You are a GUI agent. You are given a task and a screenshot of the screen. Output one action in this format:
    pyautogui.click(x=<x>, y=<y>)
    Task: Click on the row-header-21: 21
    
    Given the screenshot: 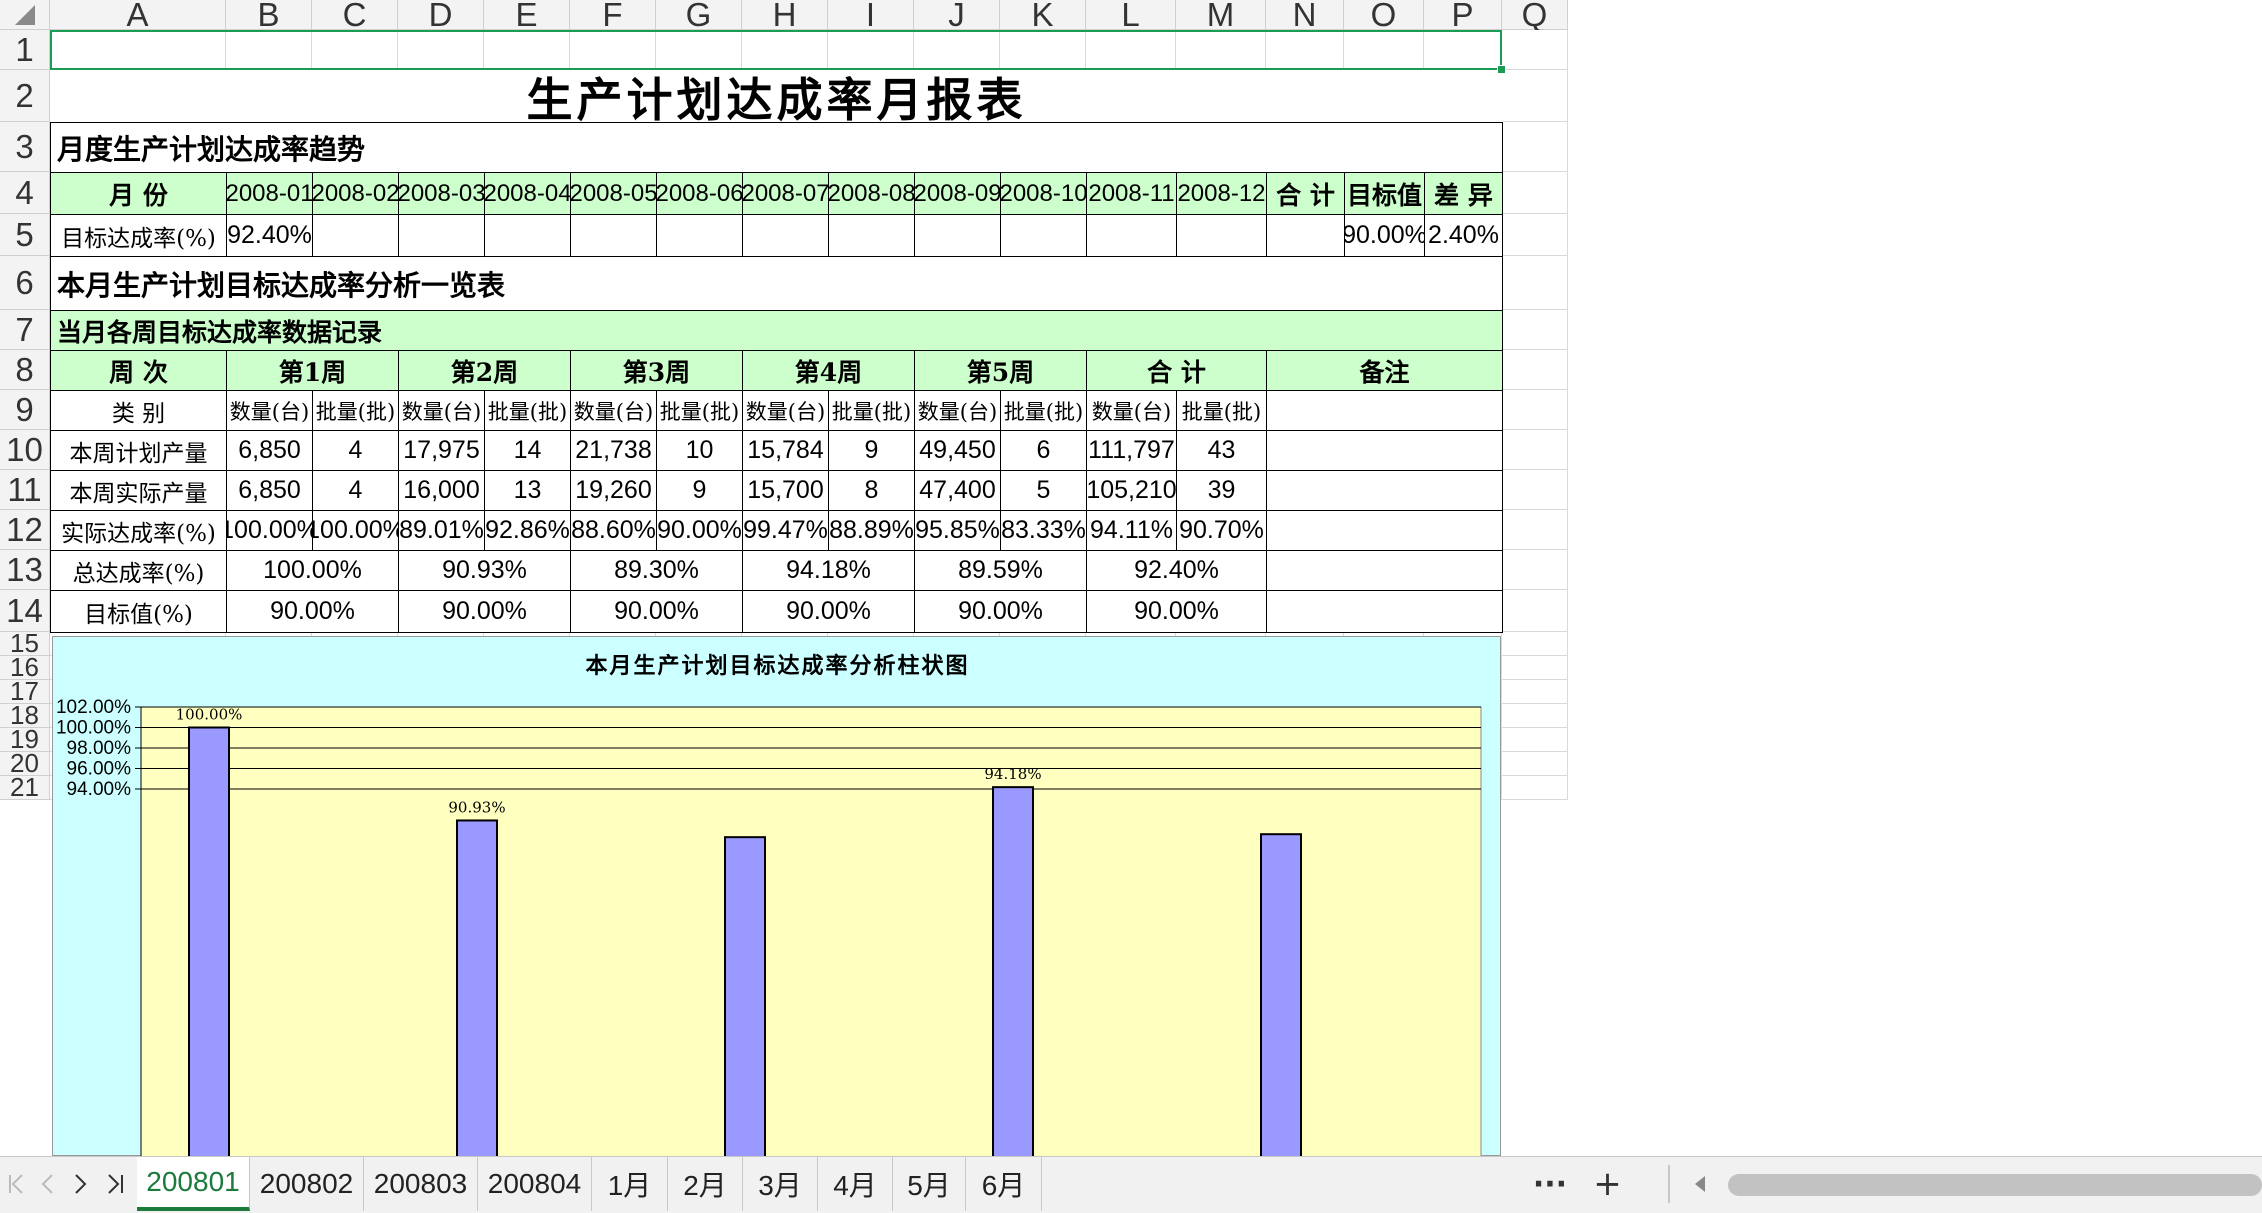 What is the action you would take?
    pyautogui.click(x=25, y=787)
    